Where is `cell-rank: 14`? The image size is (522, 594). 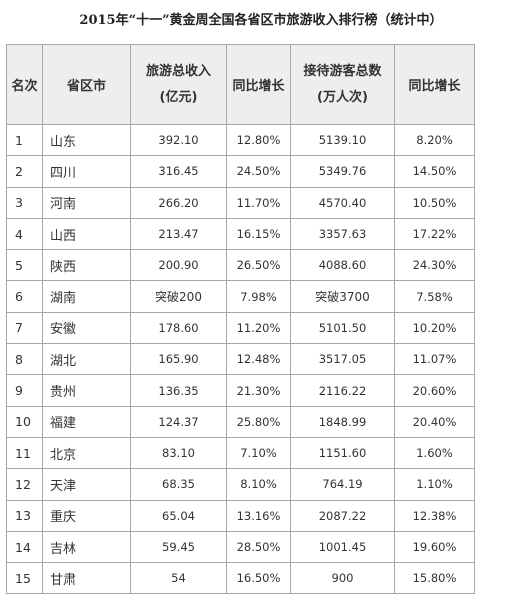 cell-rank: 14 is located at coordinates (24, 547).